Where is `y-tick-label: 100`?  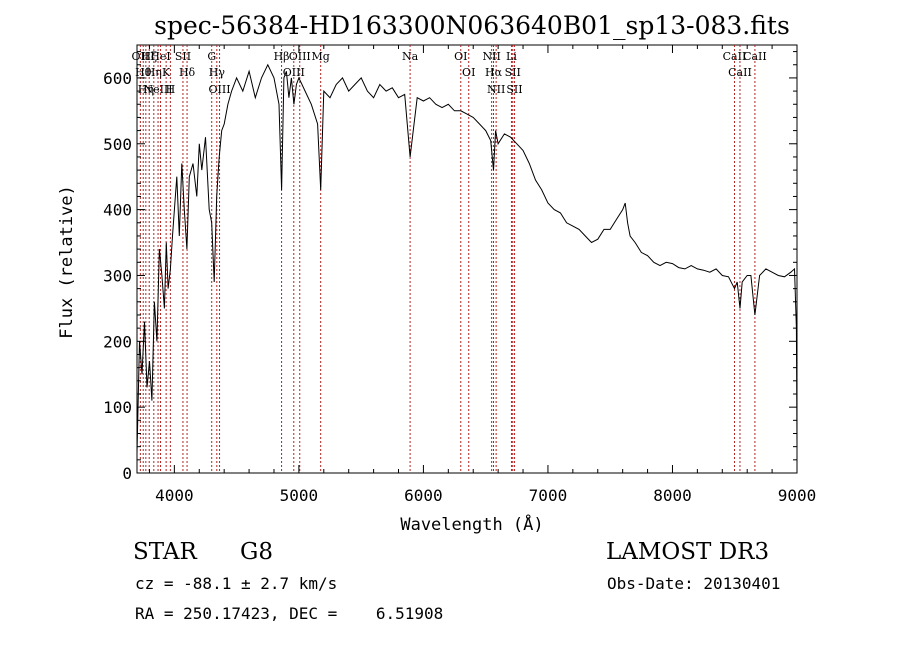
y-tick-label: 100 is located at coordinates (117, 407).